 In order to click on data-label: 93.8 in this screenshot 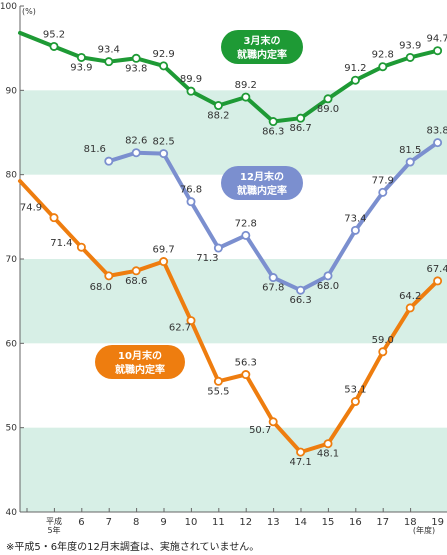, I will do `click(136, 68)`.